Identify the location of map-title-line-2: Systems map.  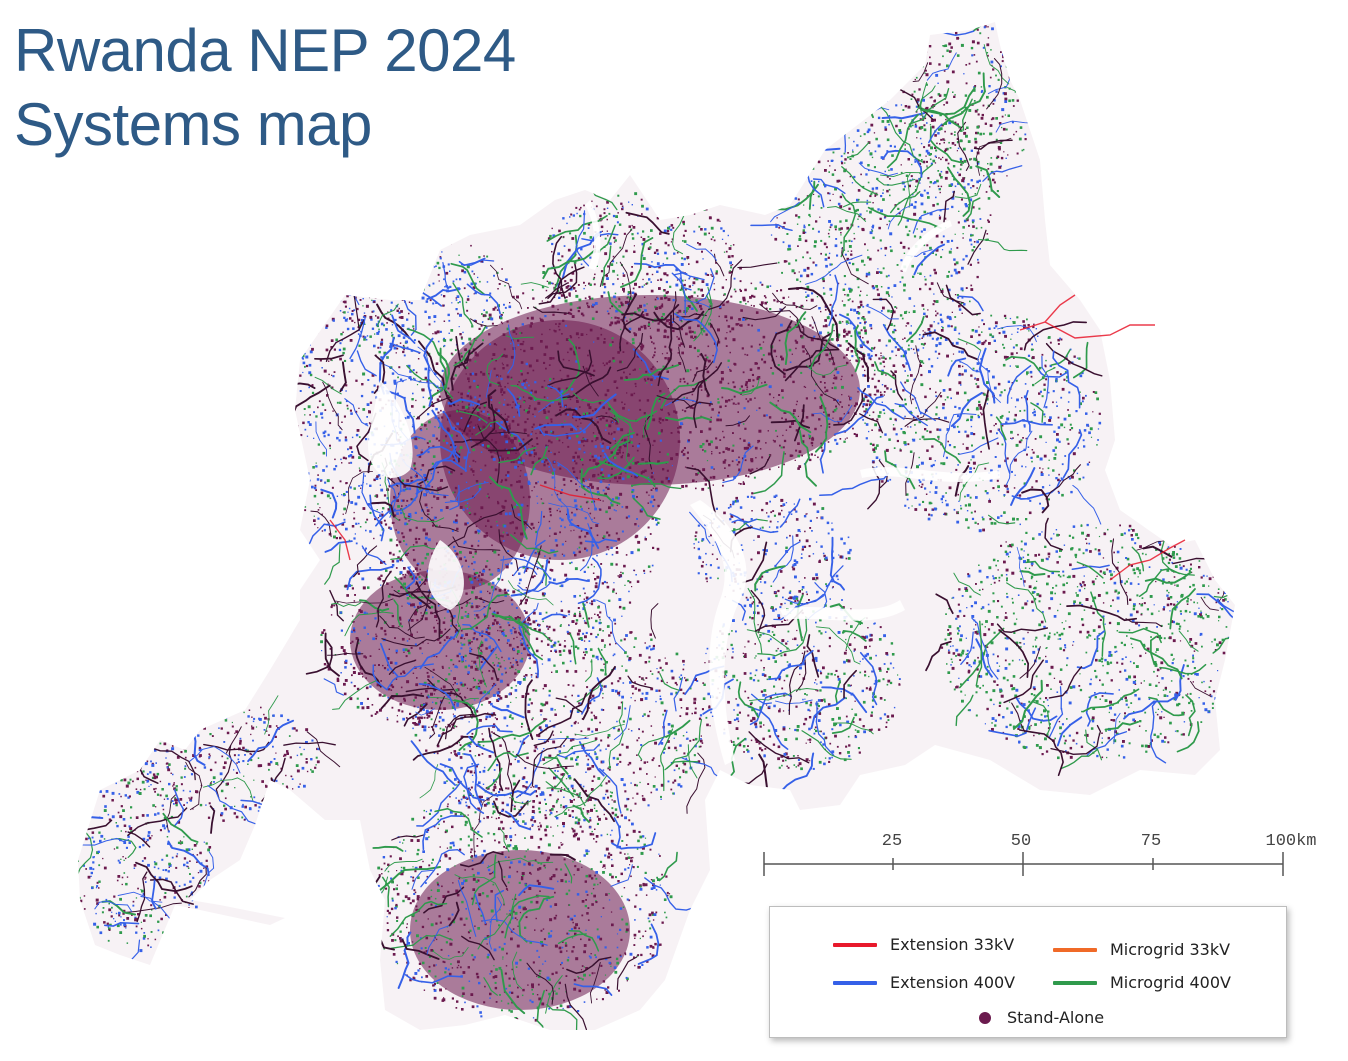
(193, 124).